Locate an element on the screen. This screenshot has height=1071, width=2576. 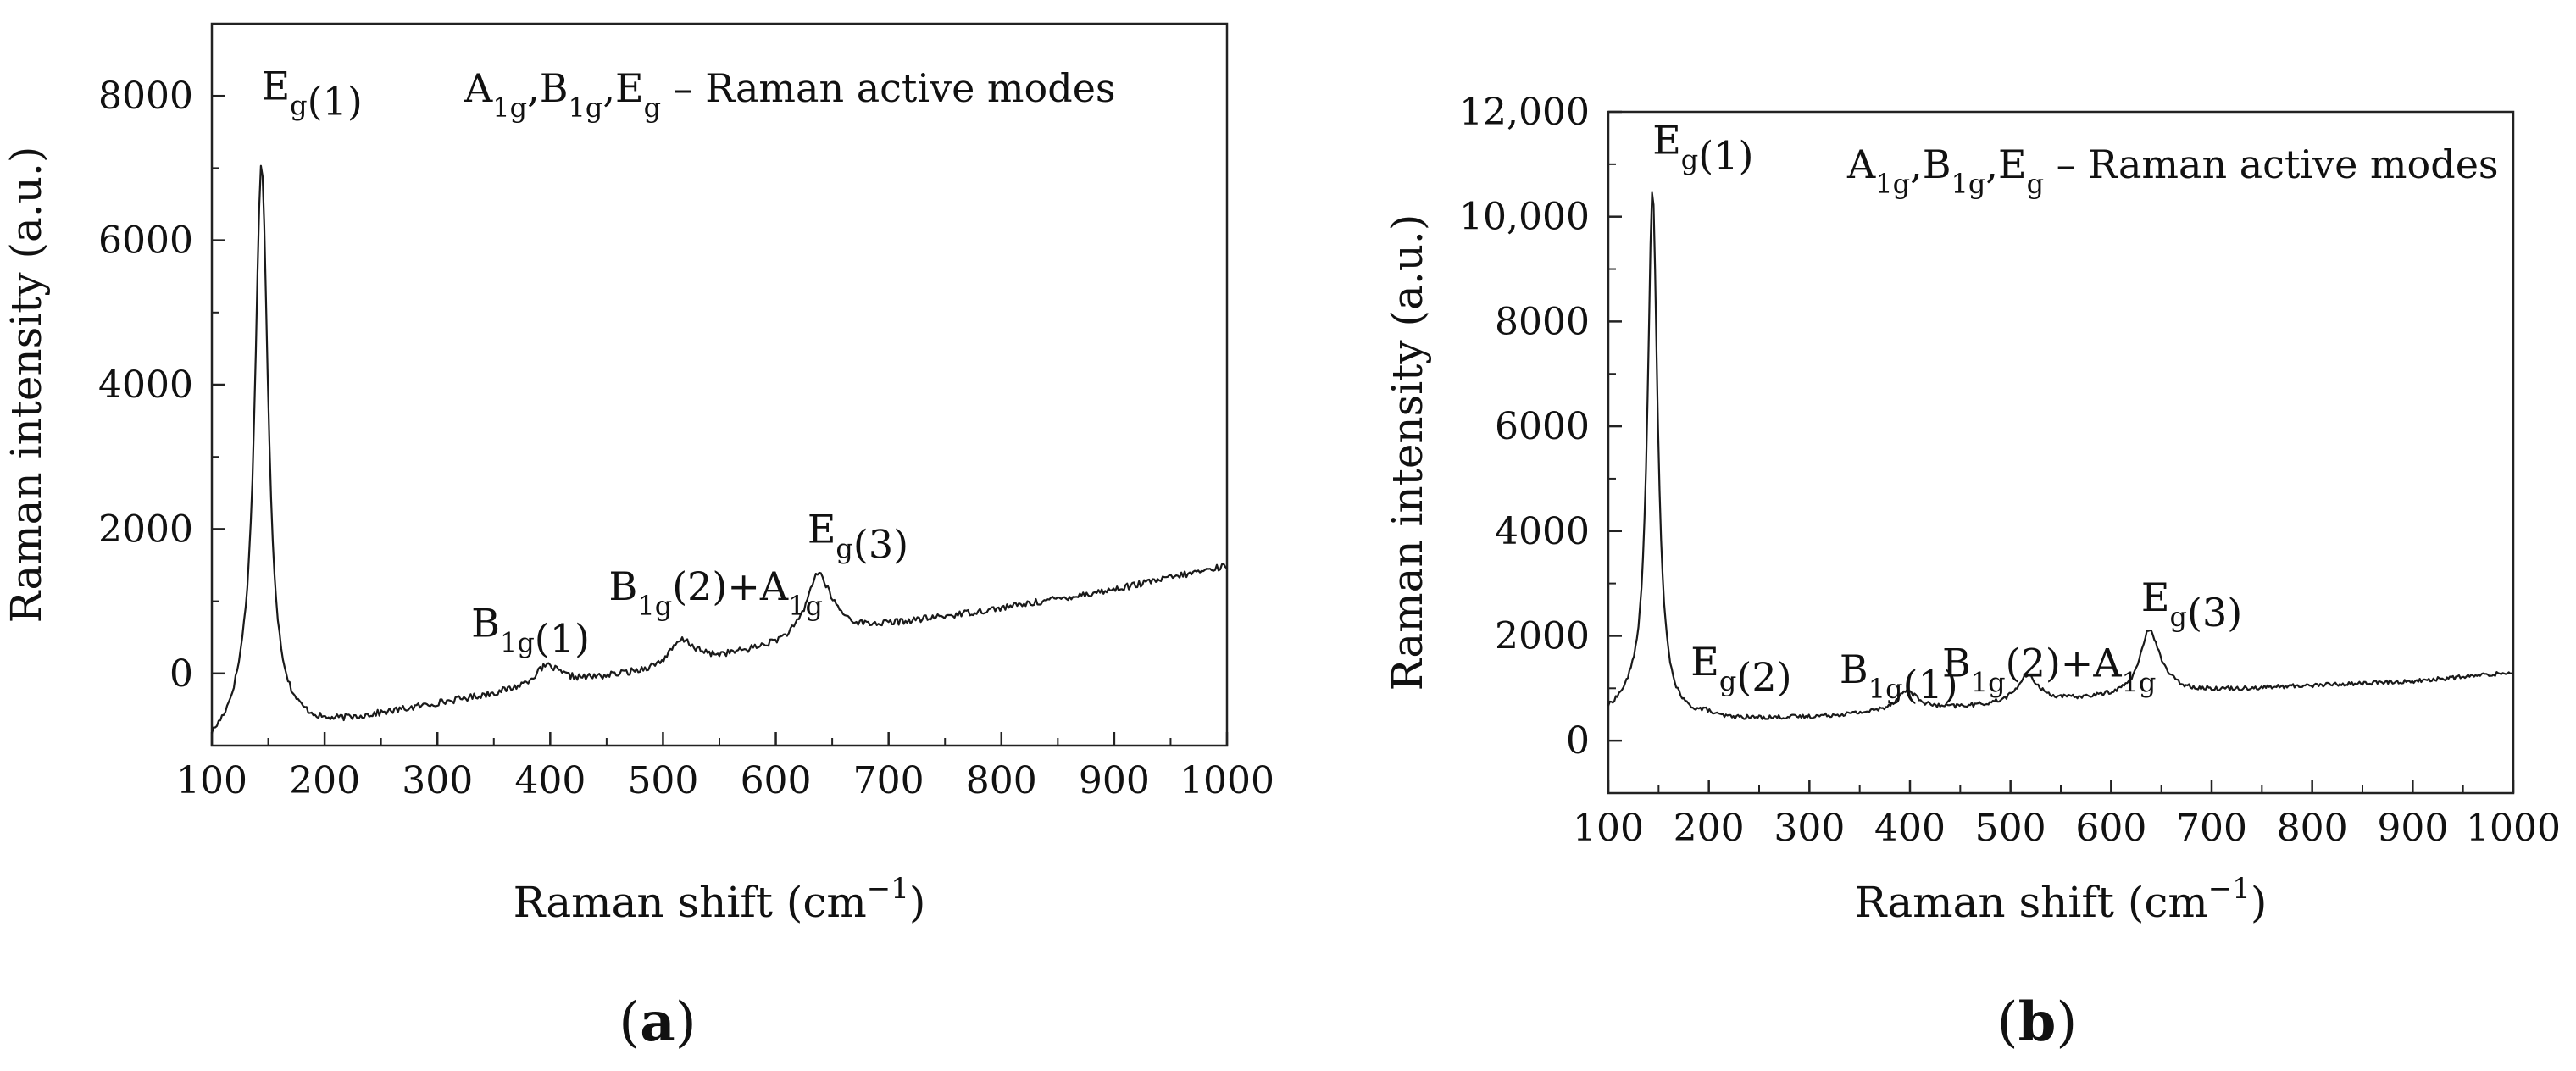
x-tick-label-a-300: 300 is located at coordinates (437, 780).